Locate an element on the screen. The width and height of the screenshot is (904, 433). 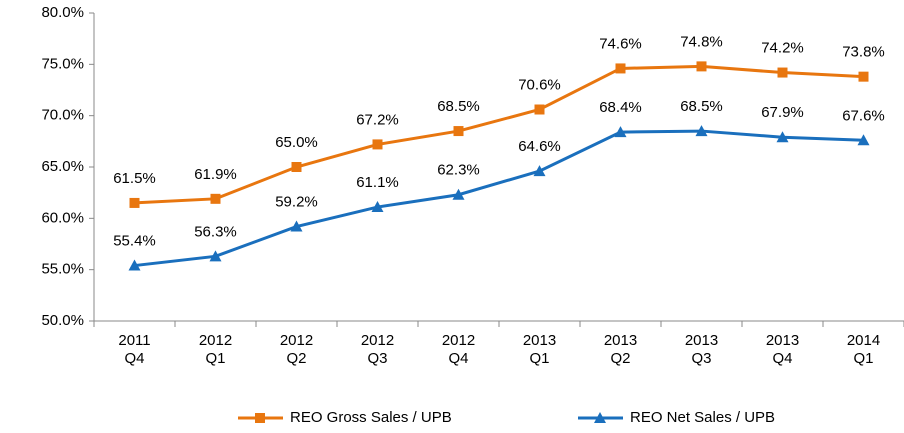
data-label: 55.4% is located at coordinates (134, 241).